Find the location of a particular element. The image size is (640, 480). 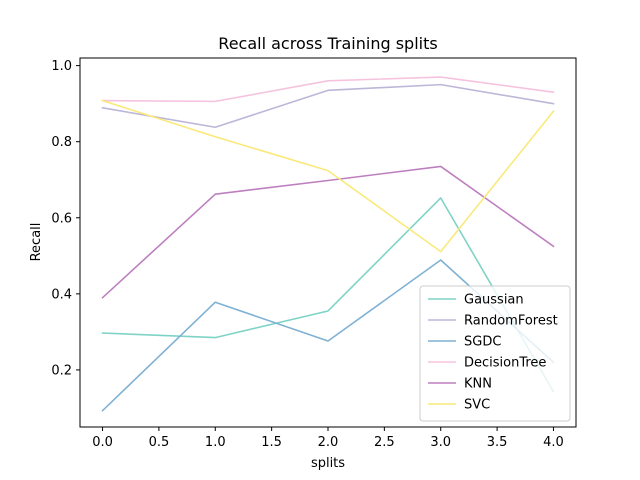

x-tick-label: 0.0 is located at coordinates (102, 442).